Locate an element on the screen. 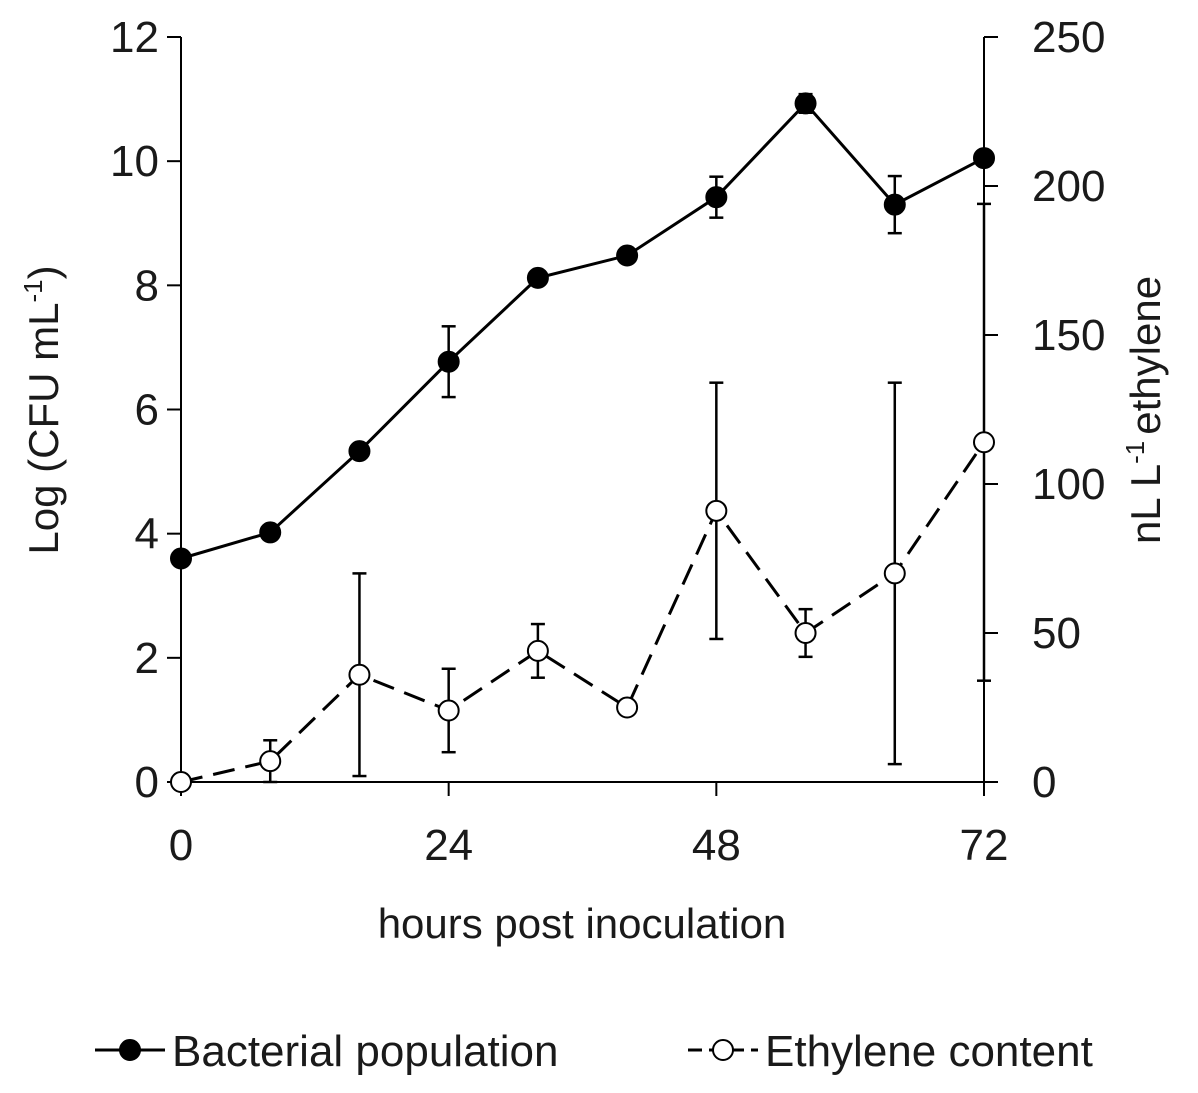 This screenshot has width=1198, height=1093. x-tick-label: 48 is located at coordinates (716, 845).